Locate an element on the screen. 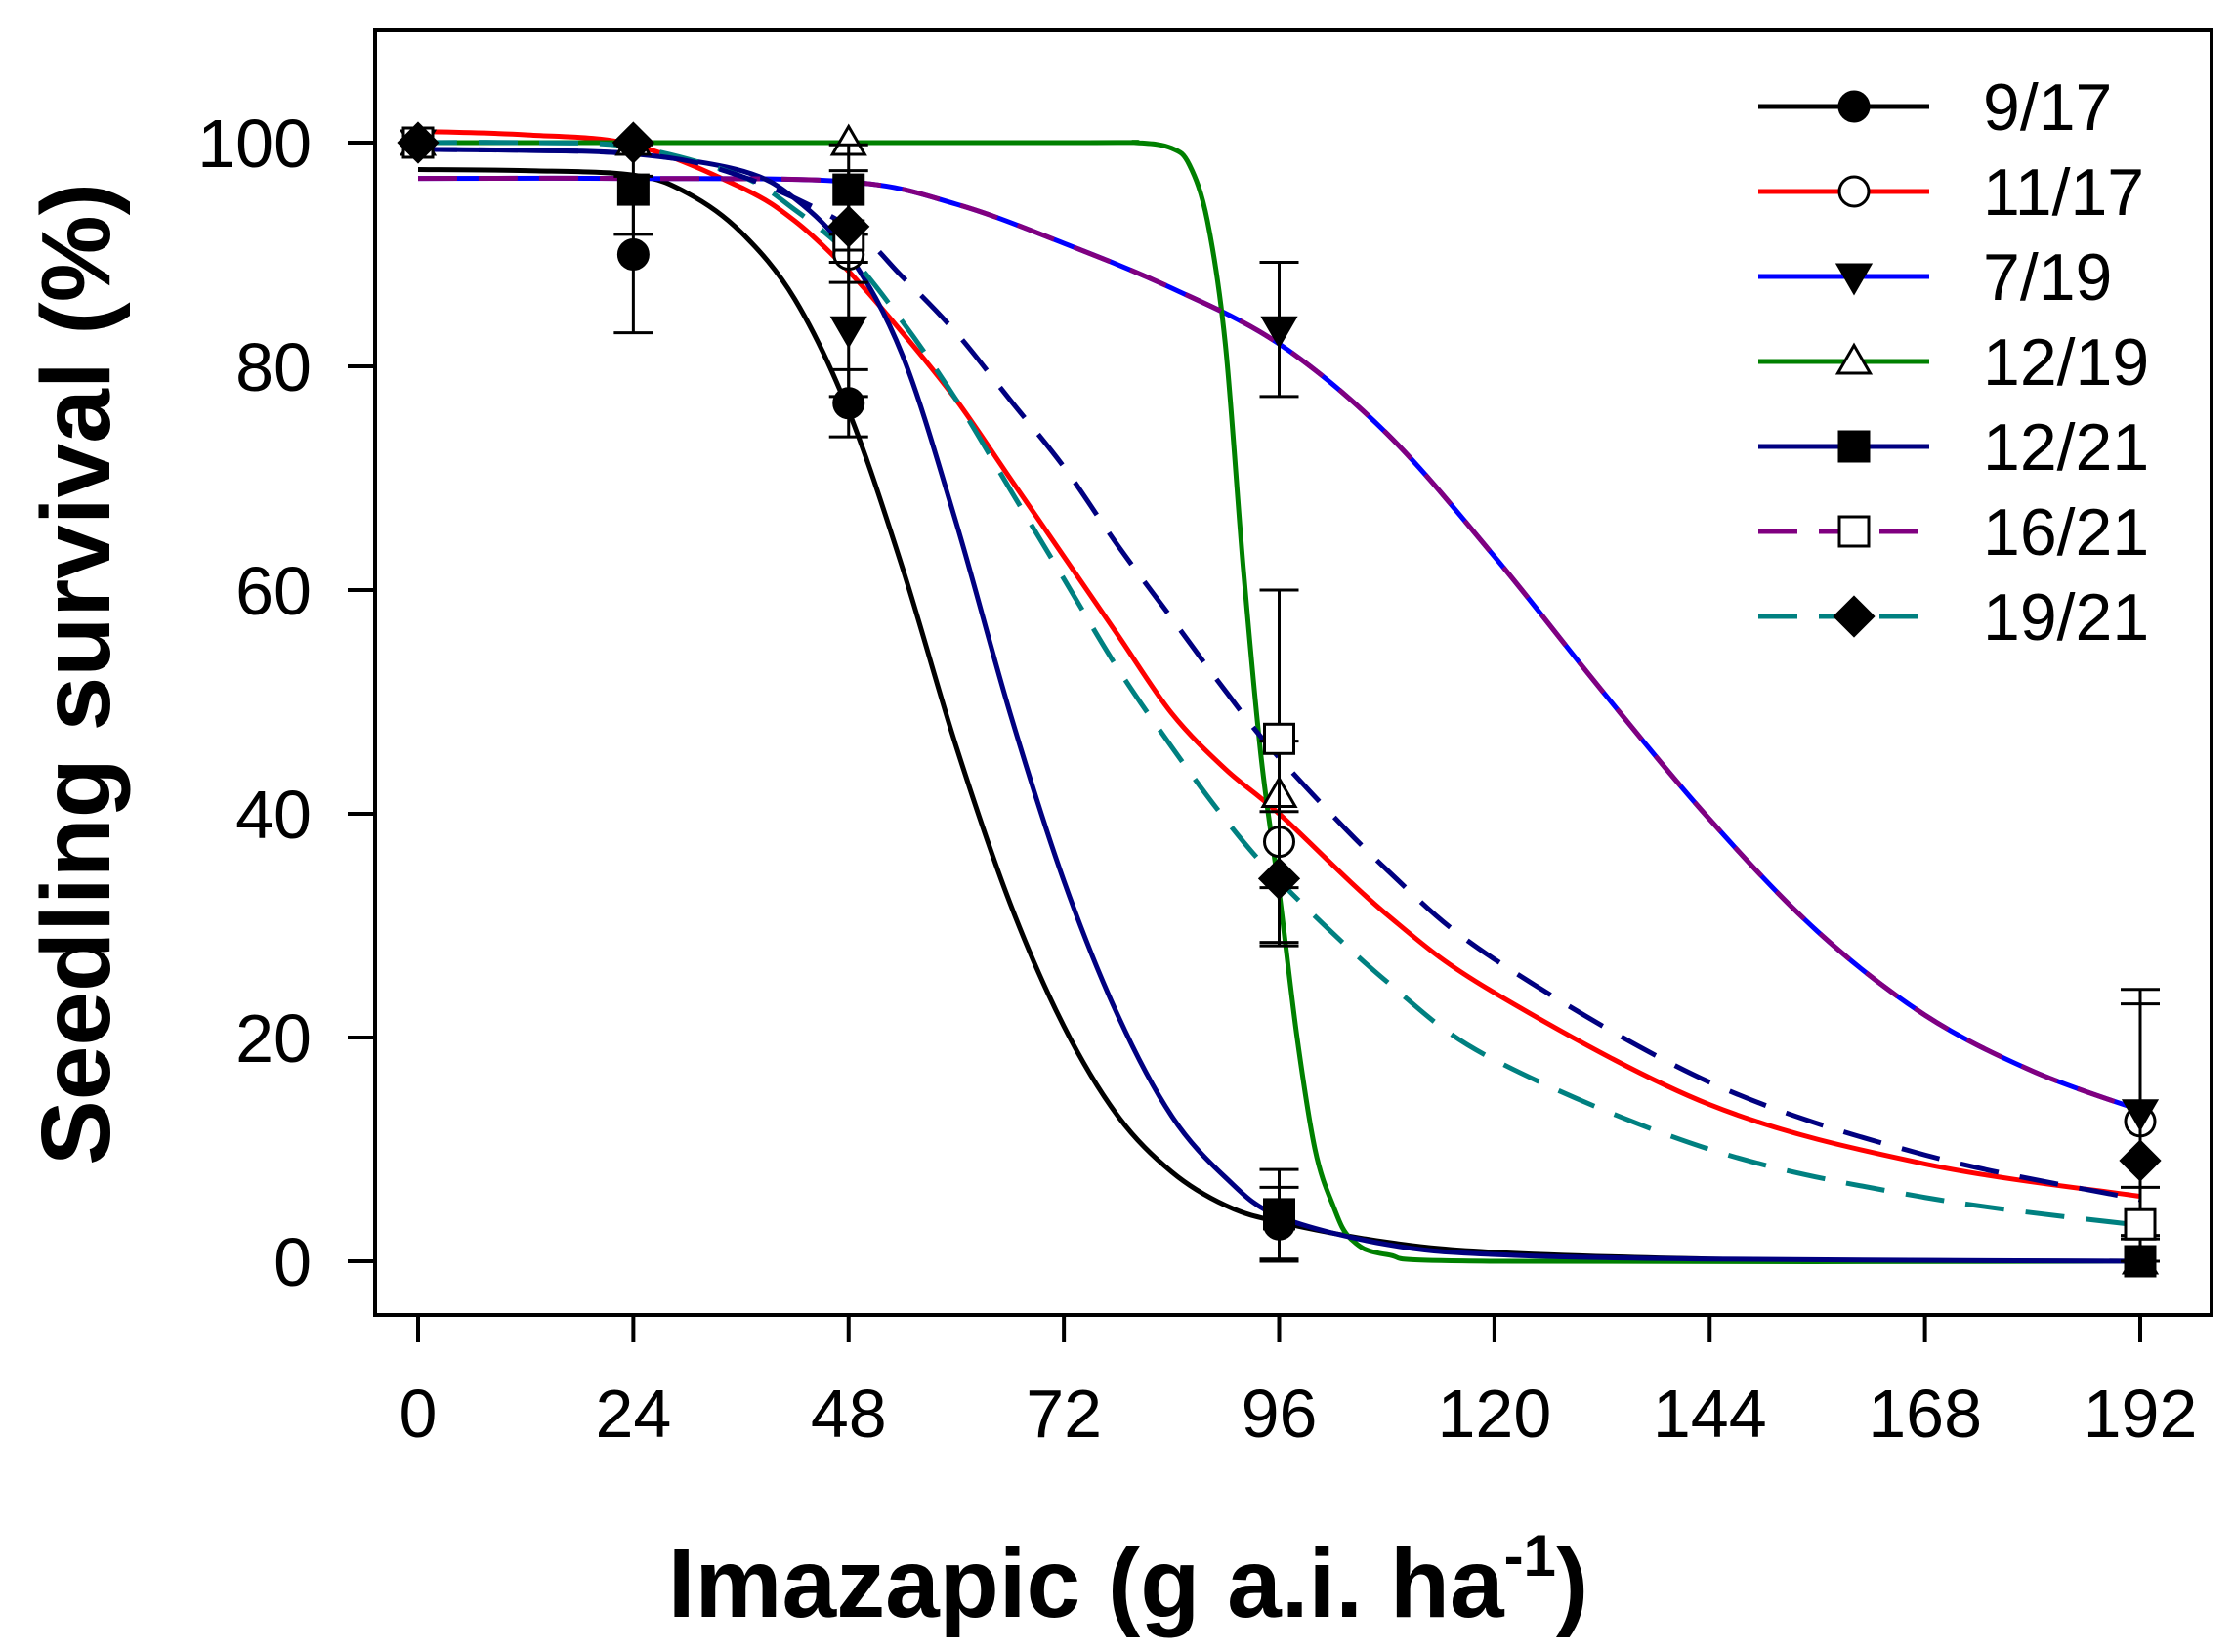 This screenshot has width=2234, height=1652. legend-item-16-21: 16/21 is located at coordinates (1954, 532).